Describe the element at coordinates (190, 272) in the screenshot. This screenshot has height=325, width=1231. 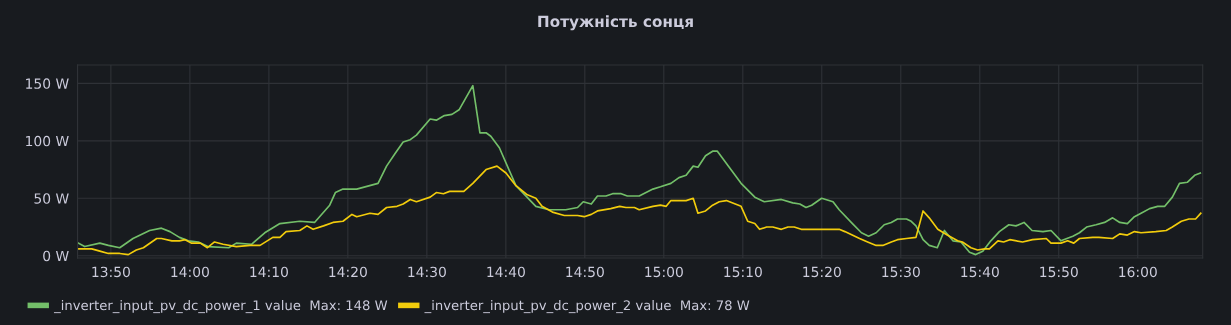
I see `x-tick-label: 14:00` at that location.